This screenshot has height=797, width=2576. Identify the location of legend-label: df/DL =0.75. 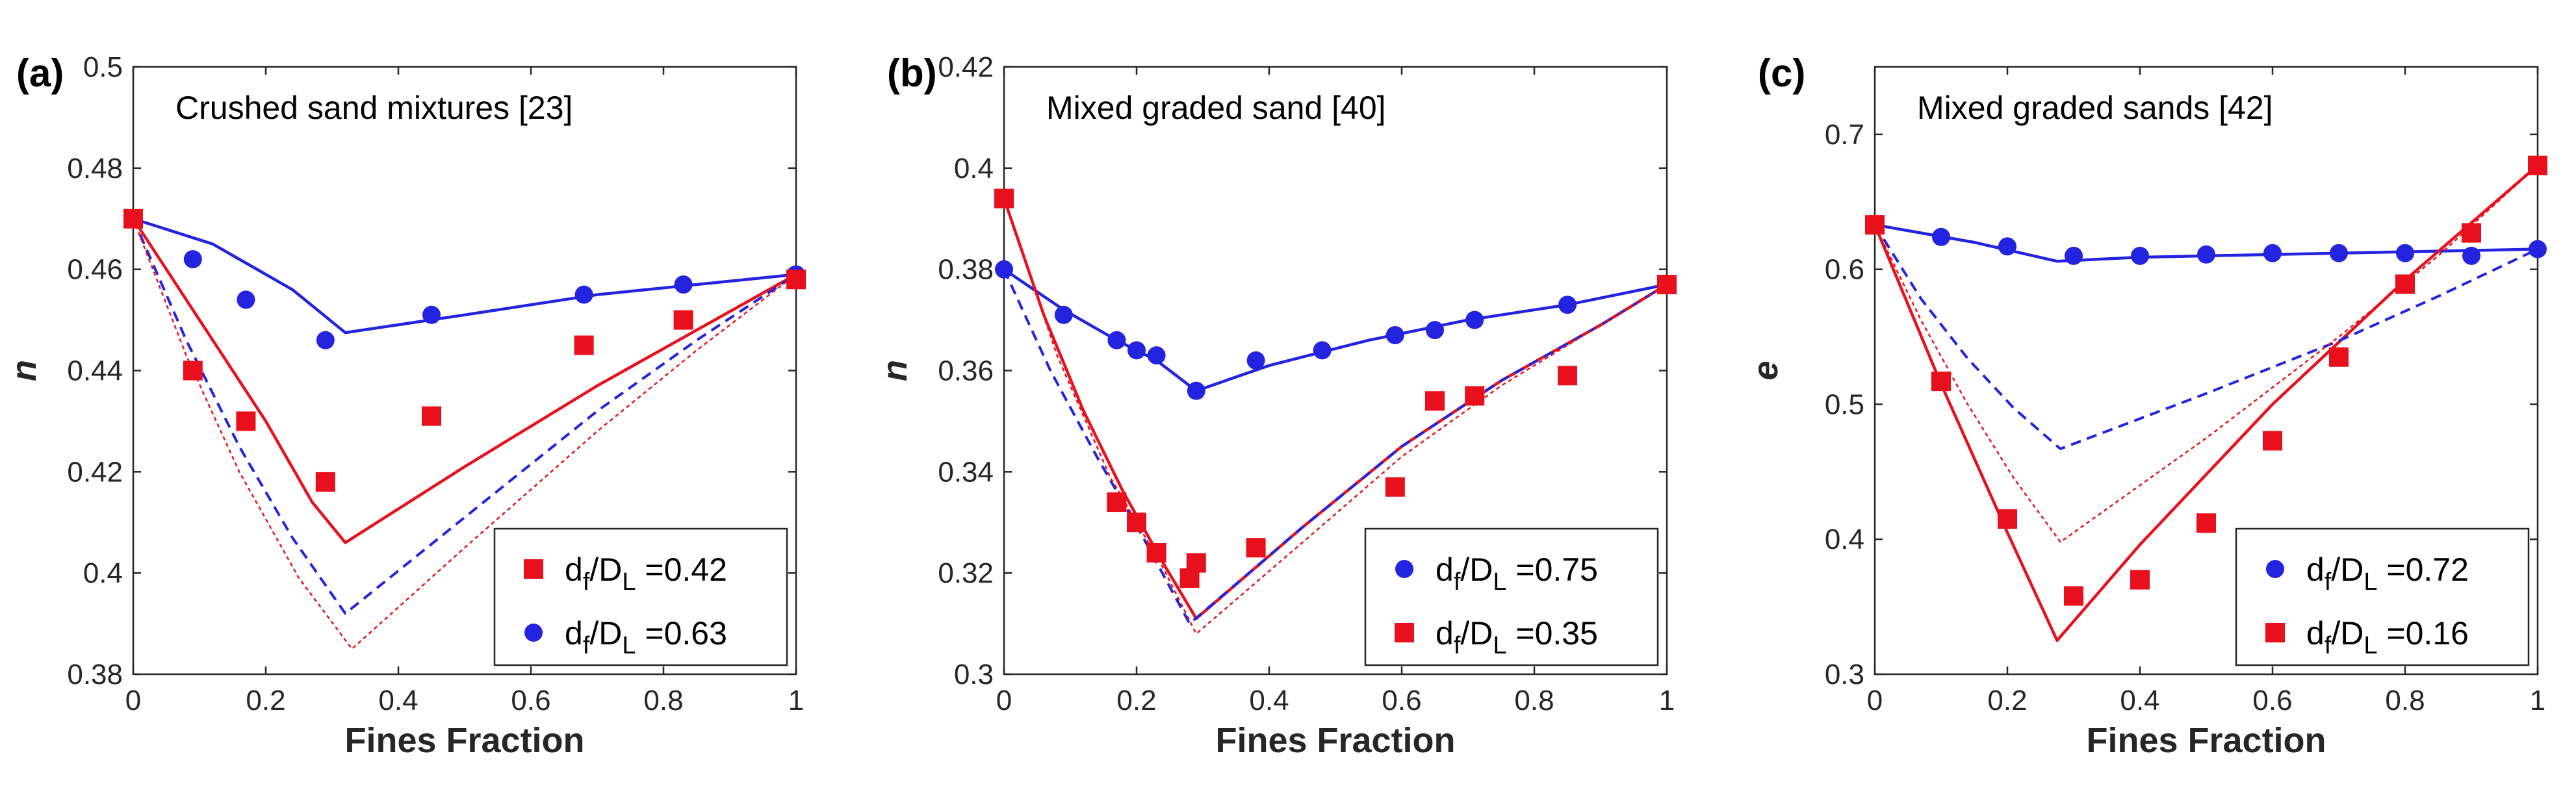
(1517, 573).